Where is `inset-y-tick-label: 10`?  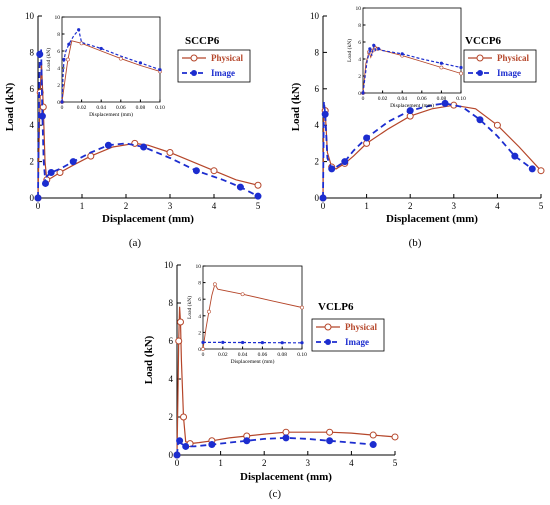
inset-y-tick-label: 10 is located at coordinates (199, 267).